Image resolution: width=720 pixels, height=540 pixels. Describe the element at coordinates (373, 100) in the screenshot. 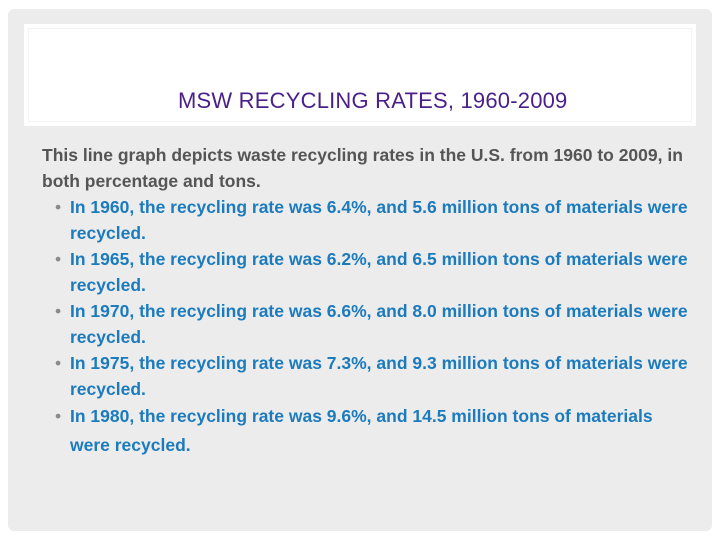

I see `slide-title: MSW RECYCLING RATES, 1960-2009` at that location.